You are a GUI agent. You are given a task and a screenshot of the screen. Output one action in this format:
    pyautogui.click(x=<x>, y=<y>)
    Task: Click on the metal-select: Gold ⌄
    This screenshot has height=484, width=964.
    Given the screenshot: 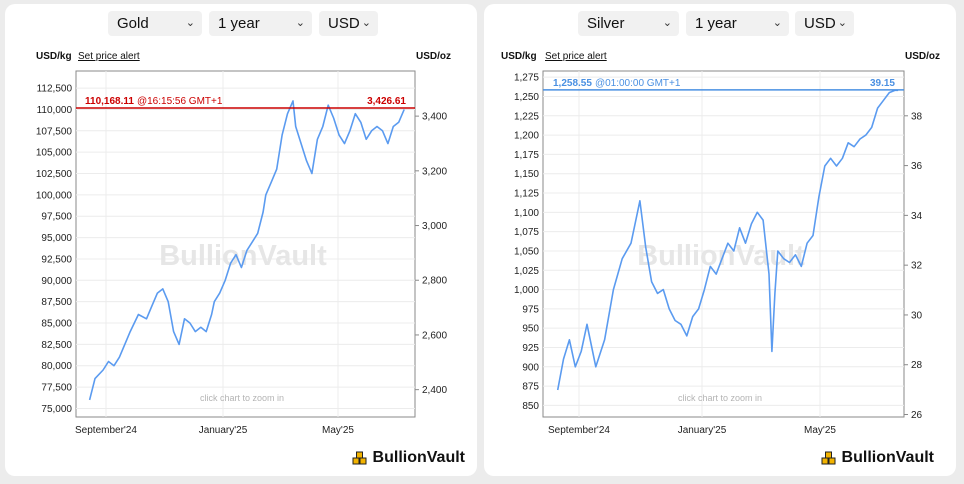 What is the action you would take?
    pyautogui.click(x=155, y=23)
    